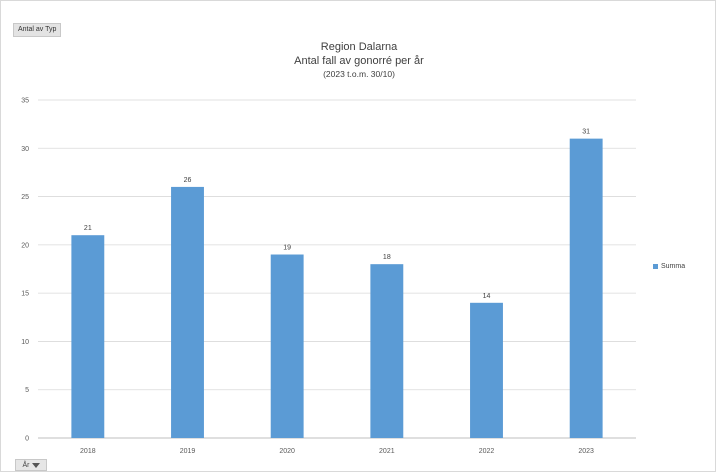 The height and width of the screenshot is (474, 718). Describe the element at coordinates (387, 451) in the screenshot. I see `x-tick-label-2021: 2021` at that location.